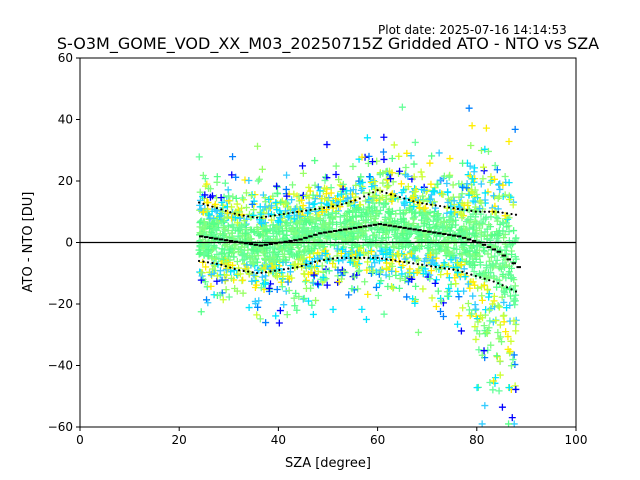 Image resolution: width=640 pixels, height=480 pixels. Describe the element at coordinates (65, 181) in the screenshot. I see `y-tick-label: 20` at that location.